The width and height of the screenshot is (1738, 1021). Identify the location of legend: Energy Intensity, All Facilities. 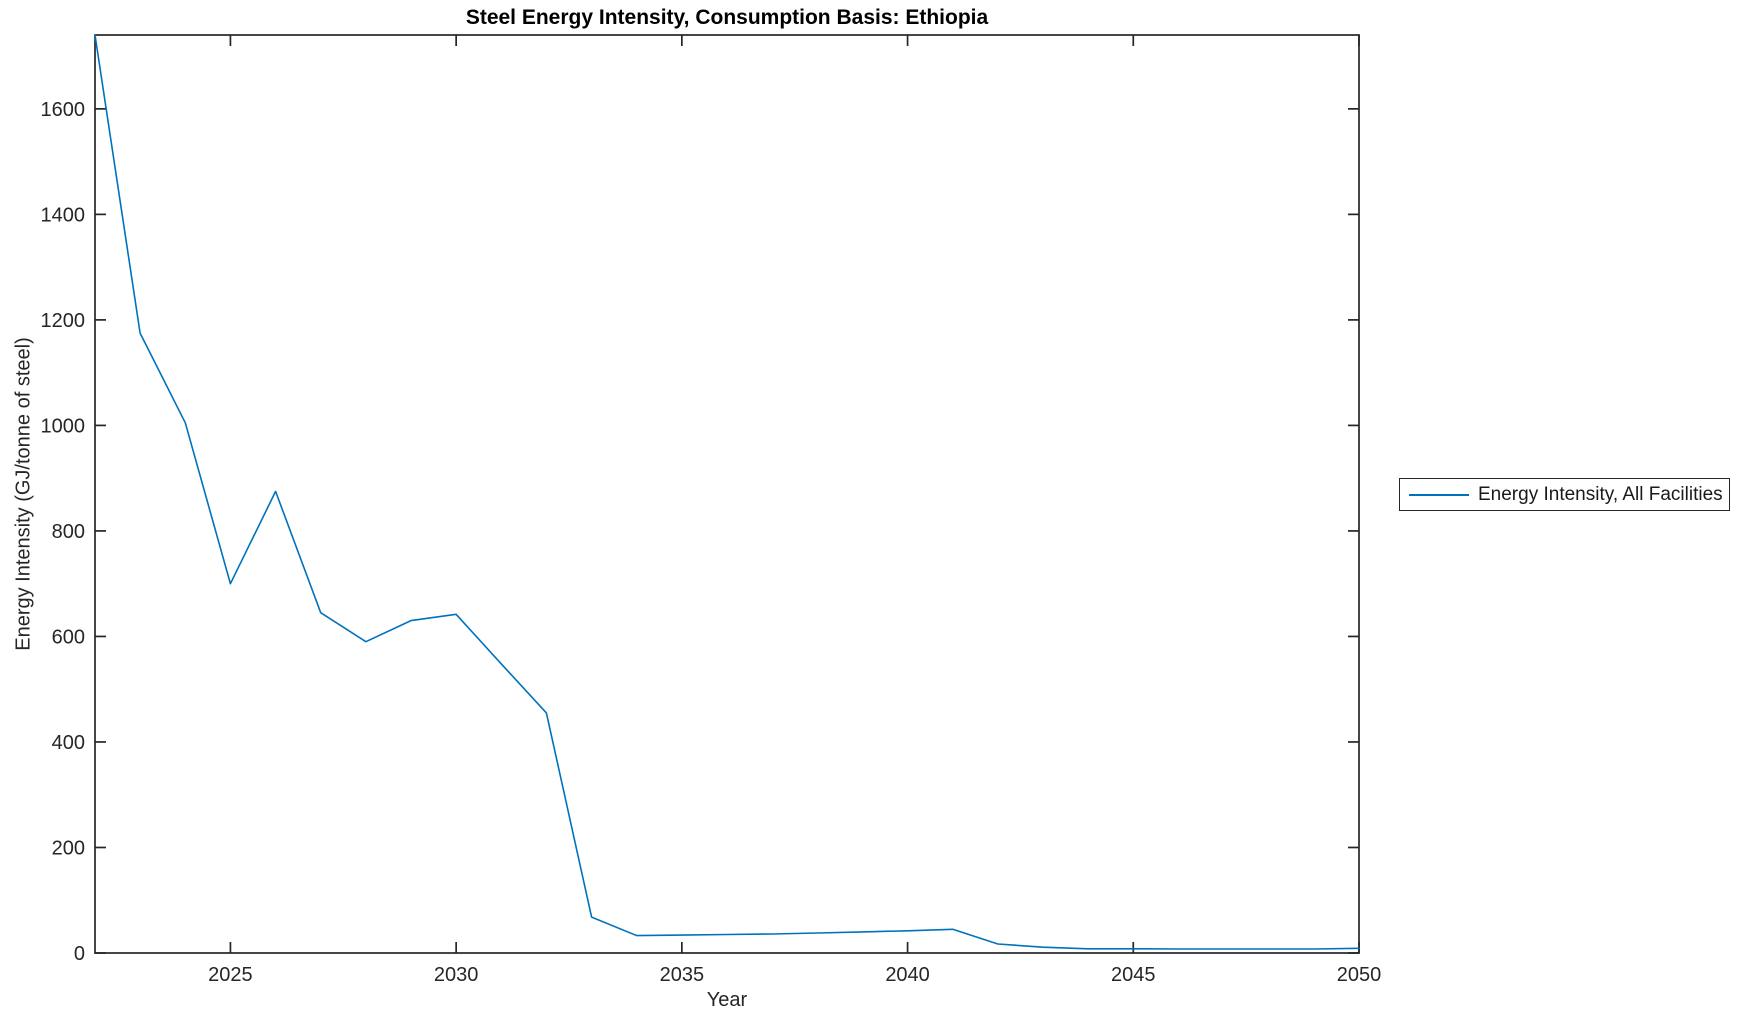
(1564, 494).